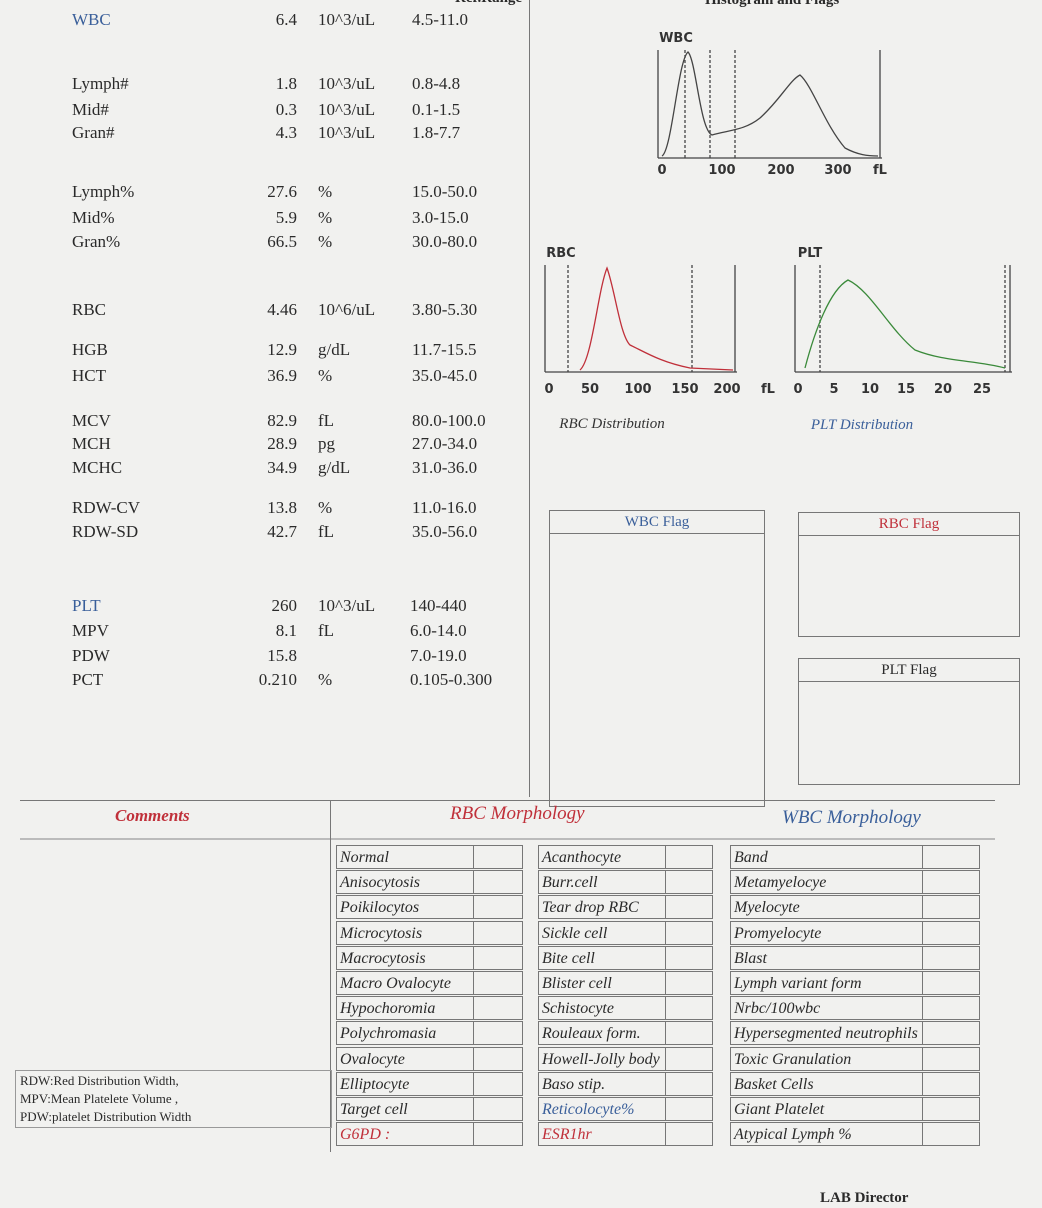  What do you see at coordinates (602, 1134) in the screenshot?
I see `morphology-item: ESR1hr` at bounding box center [602, 1134].